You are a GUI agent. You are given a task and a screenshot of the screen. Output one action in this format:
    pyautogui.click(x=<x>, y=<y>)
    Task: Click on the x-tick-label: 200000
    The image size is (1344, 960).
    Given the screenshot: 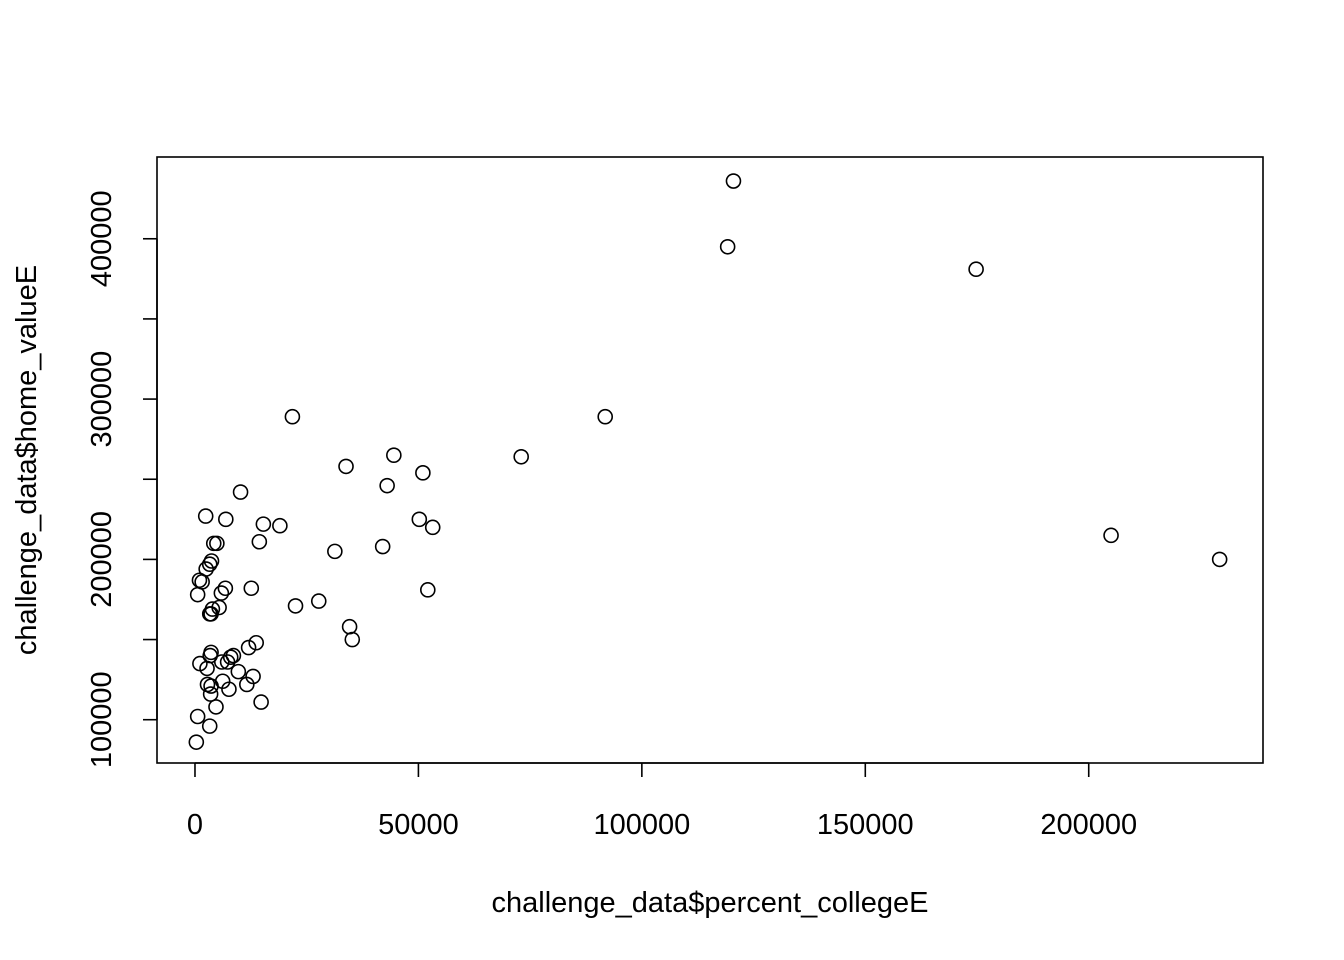 What is the action you would take?
    pyautogui.click(x=1088, y=825)
    